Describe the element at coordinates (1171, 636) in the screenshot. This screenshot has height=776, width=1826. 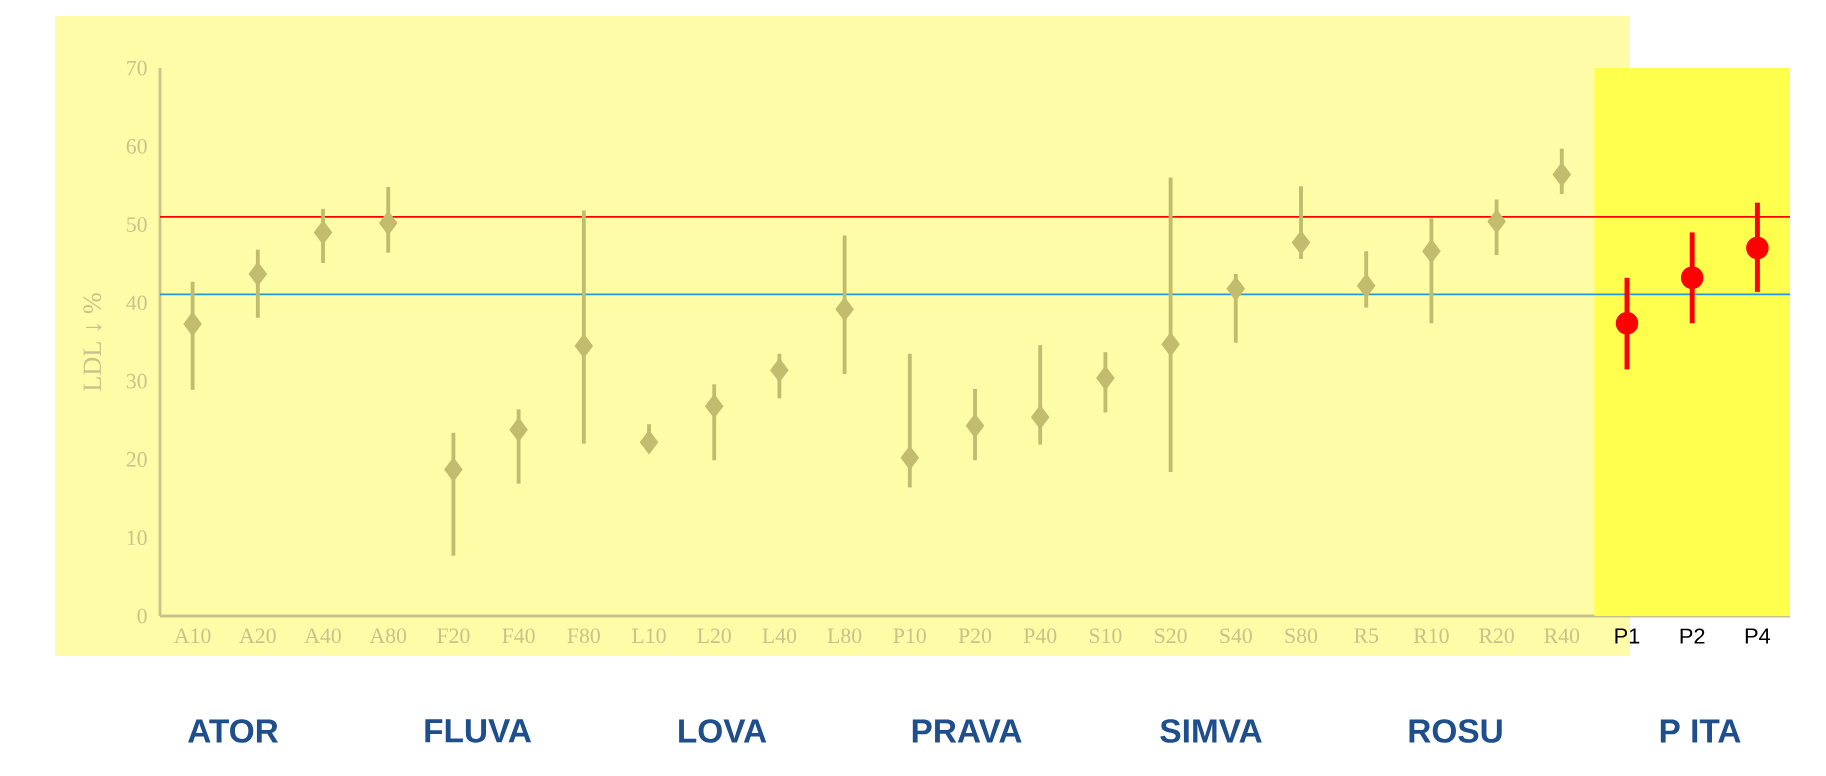
I see `x-tick-label: S20` at that location.